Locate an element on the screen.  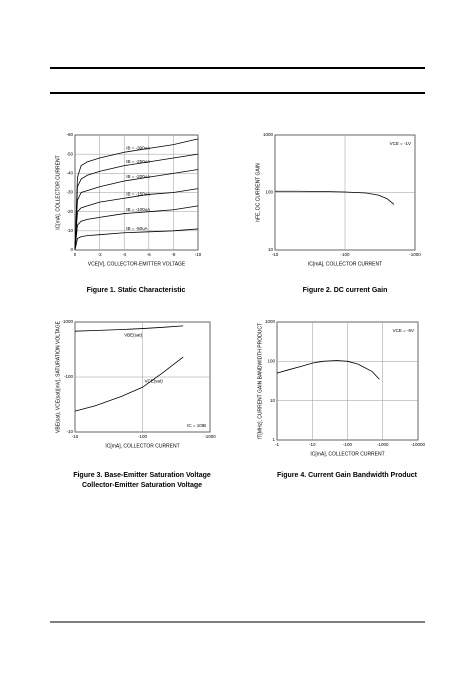
x-tick-label: -4 is located at coordinates (124, 254).